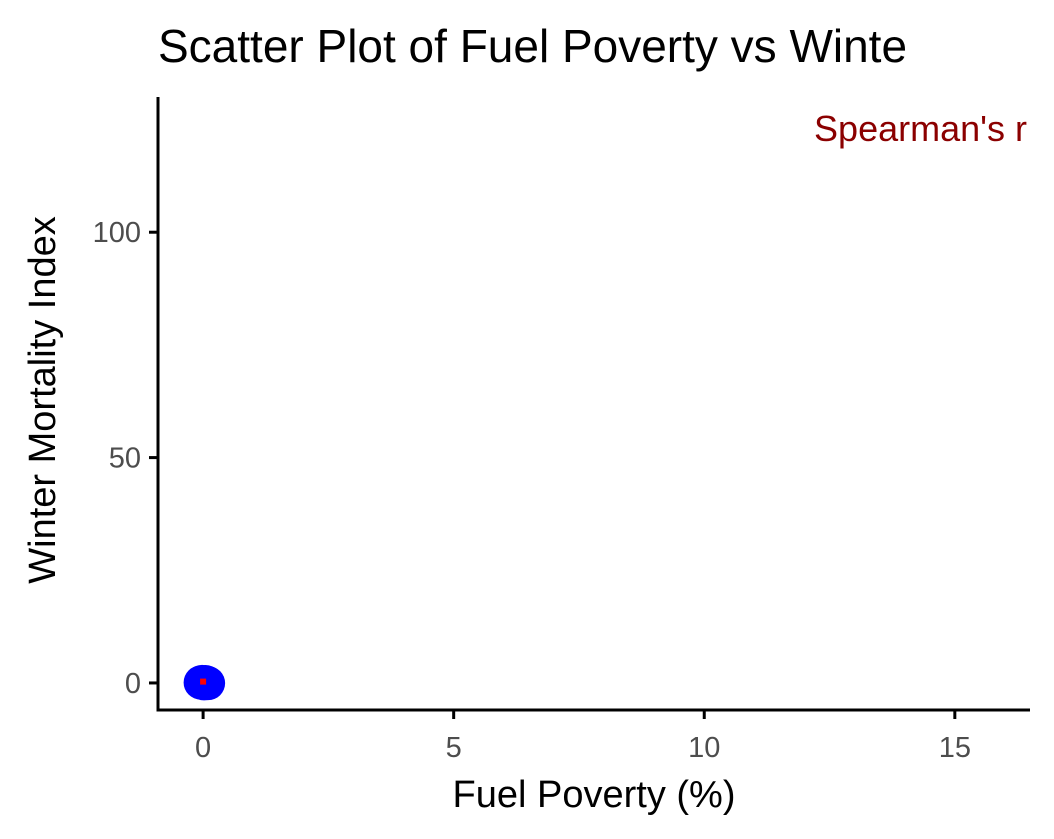  What do you see at coordinates (704, 748) in the screenshot?
I see `x-tick-label: 10` at bounding box center [704, 748].